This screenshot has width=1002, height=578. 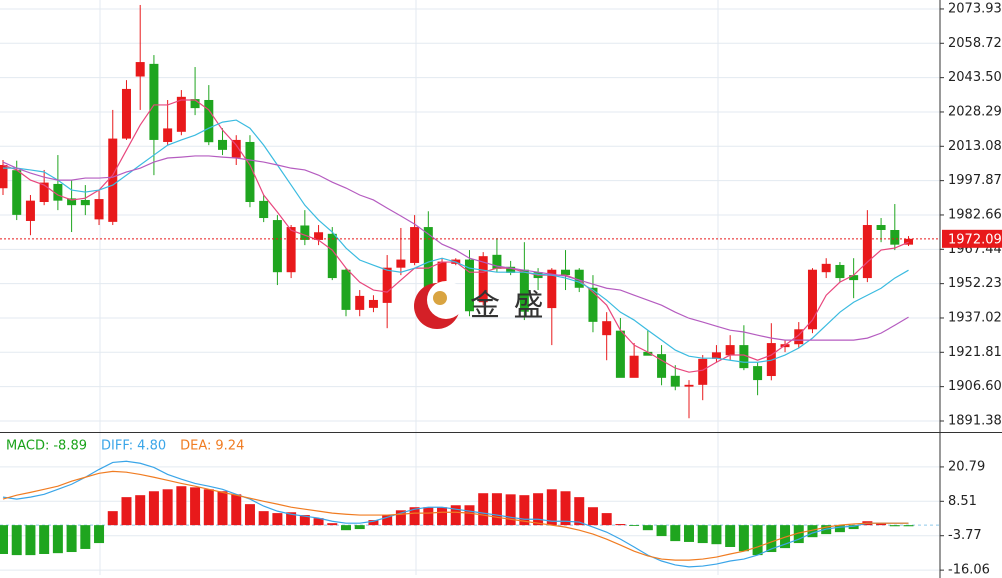 I want to click on y-tick-label: 1982.66, so click(x=975, y=214).